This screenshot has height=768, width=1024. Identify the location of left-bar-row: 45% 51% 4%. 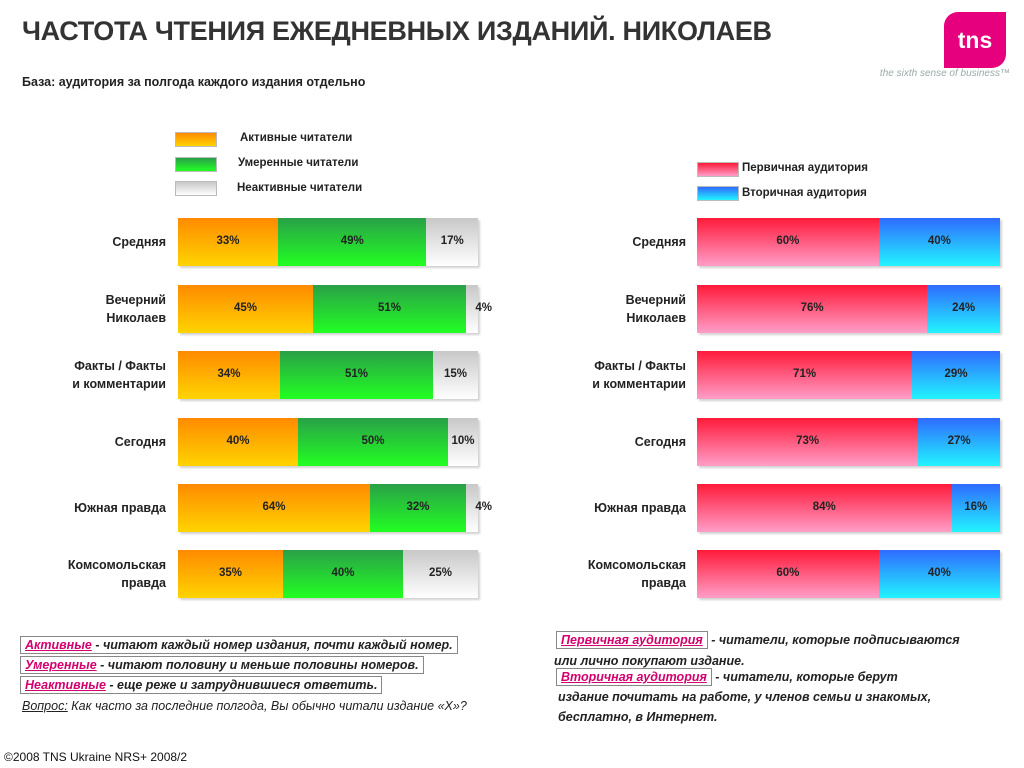
(335, 309).